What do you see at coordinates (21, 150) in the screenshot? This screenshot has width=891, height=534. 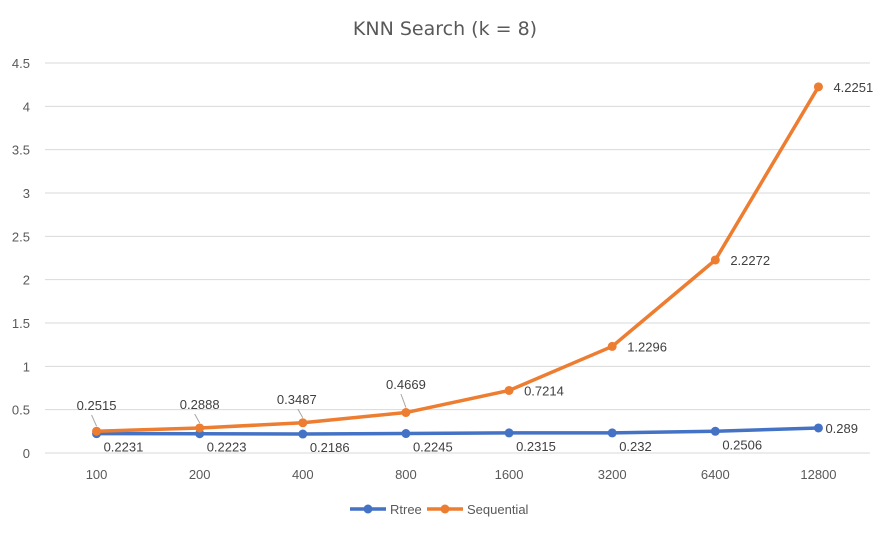 I see `y-tick-label: 3.5` at bounding box center [21, 150].